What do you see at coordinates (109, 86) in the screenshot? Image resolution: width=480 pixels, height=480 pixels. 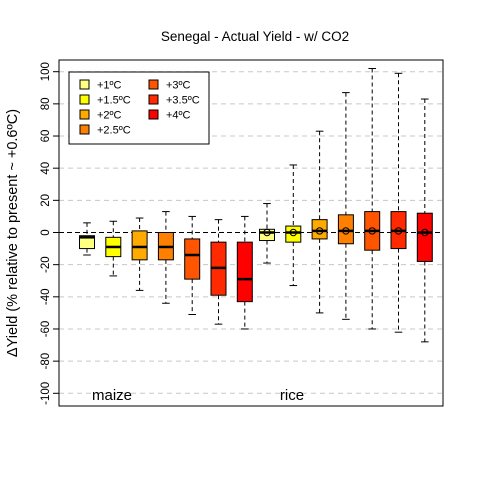 I see `legend-label: +1ºC` at bounding box center [109, 86].